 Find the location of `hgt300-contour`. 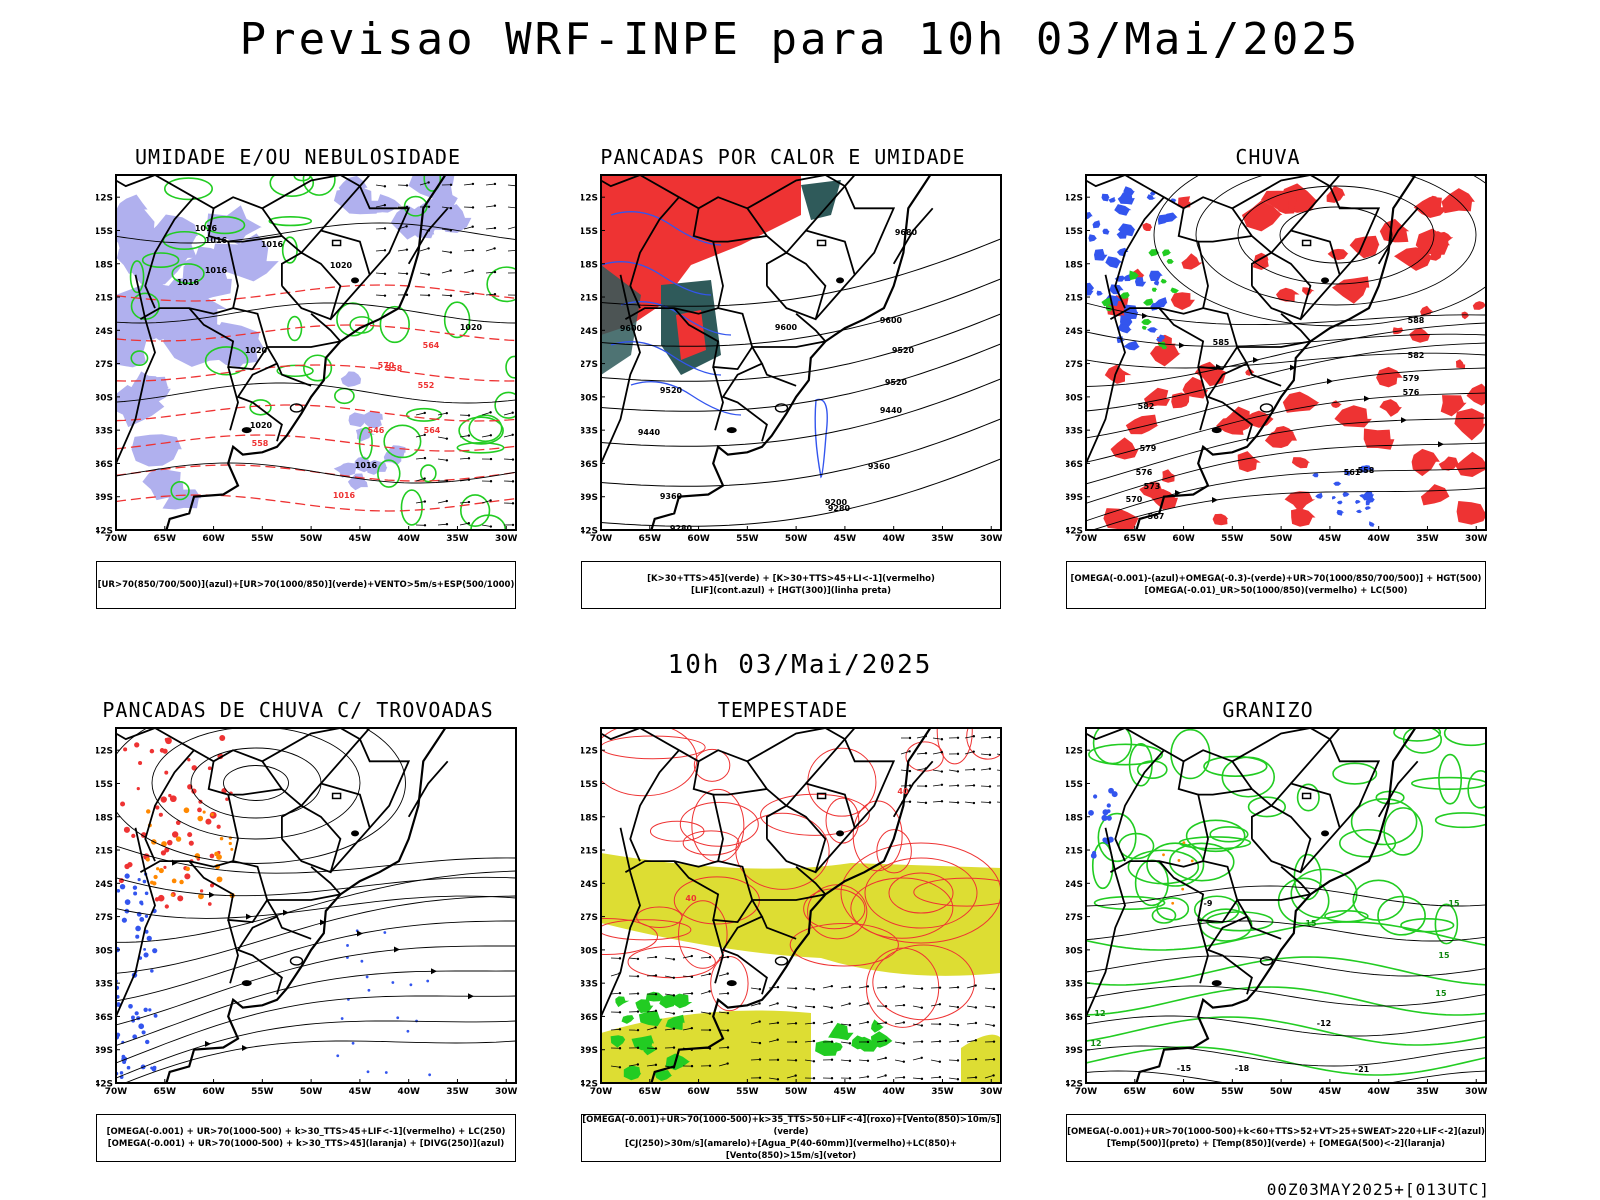

hgt300-contour is located at coordinates (801, 377).